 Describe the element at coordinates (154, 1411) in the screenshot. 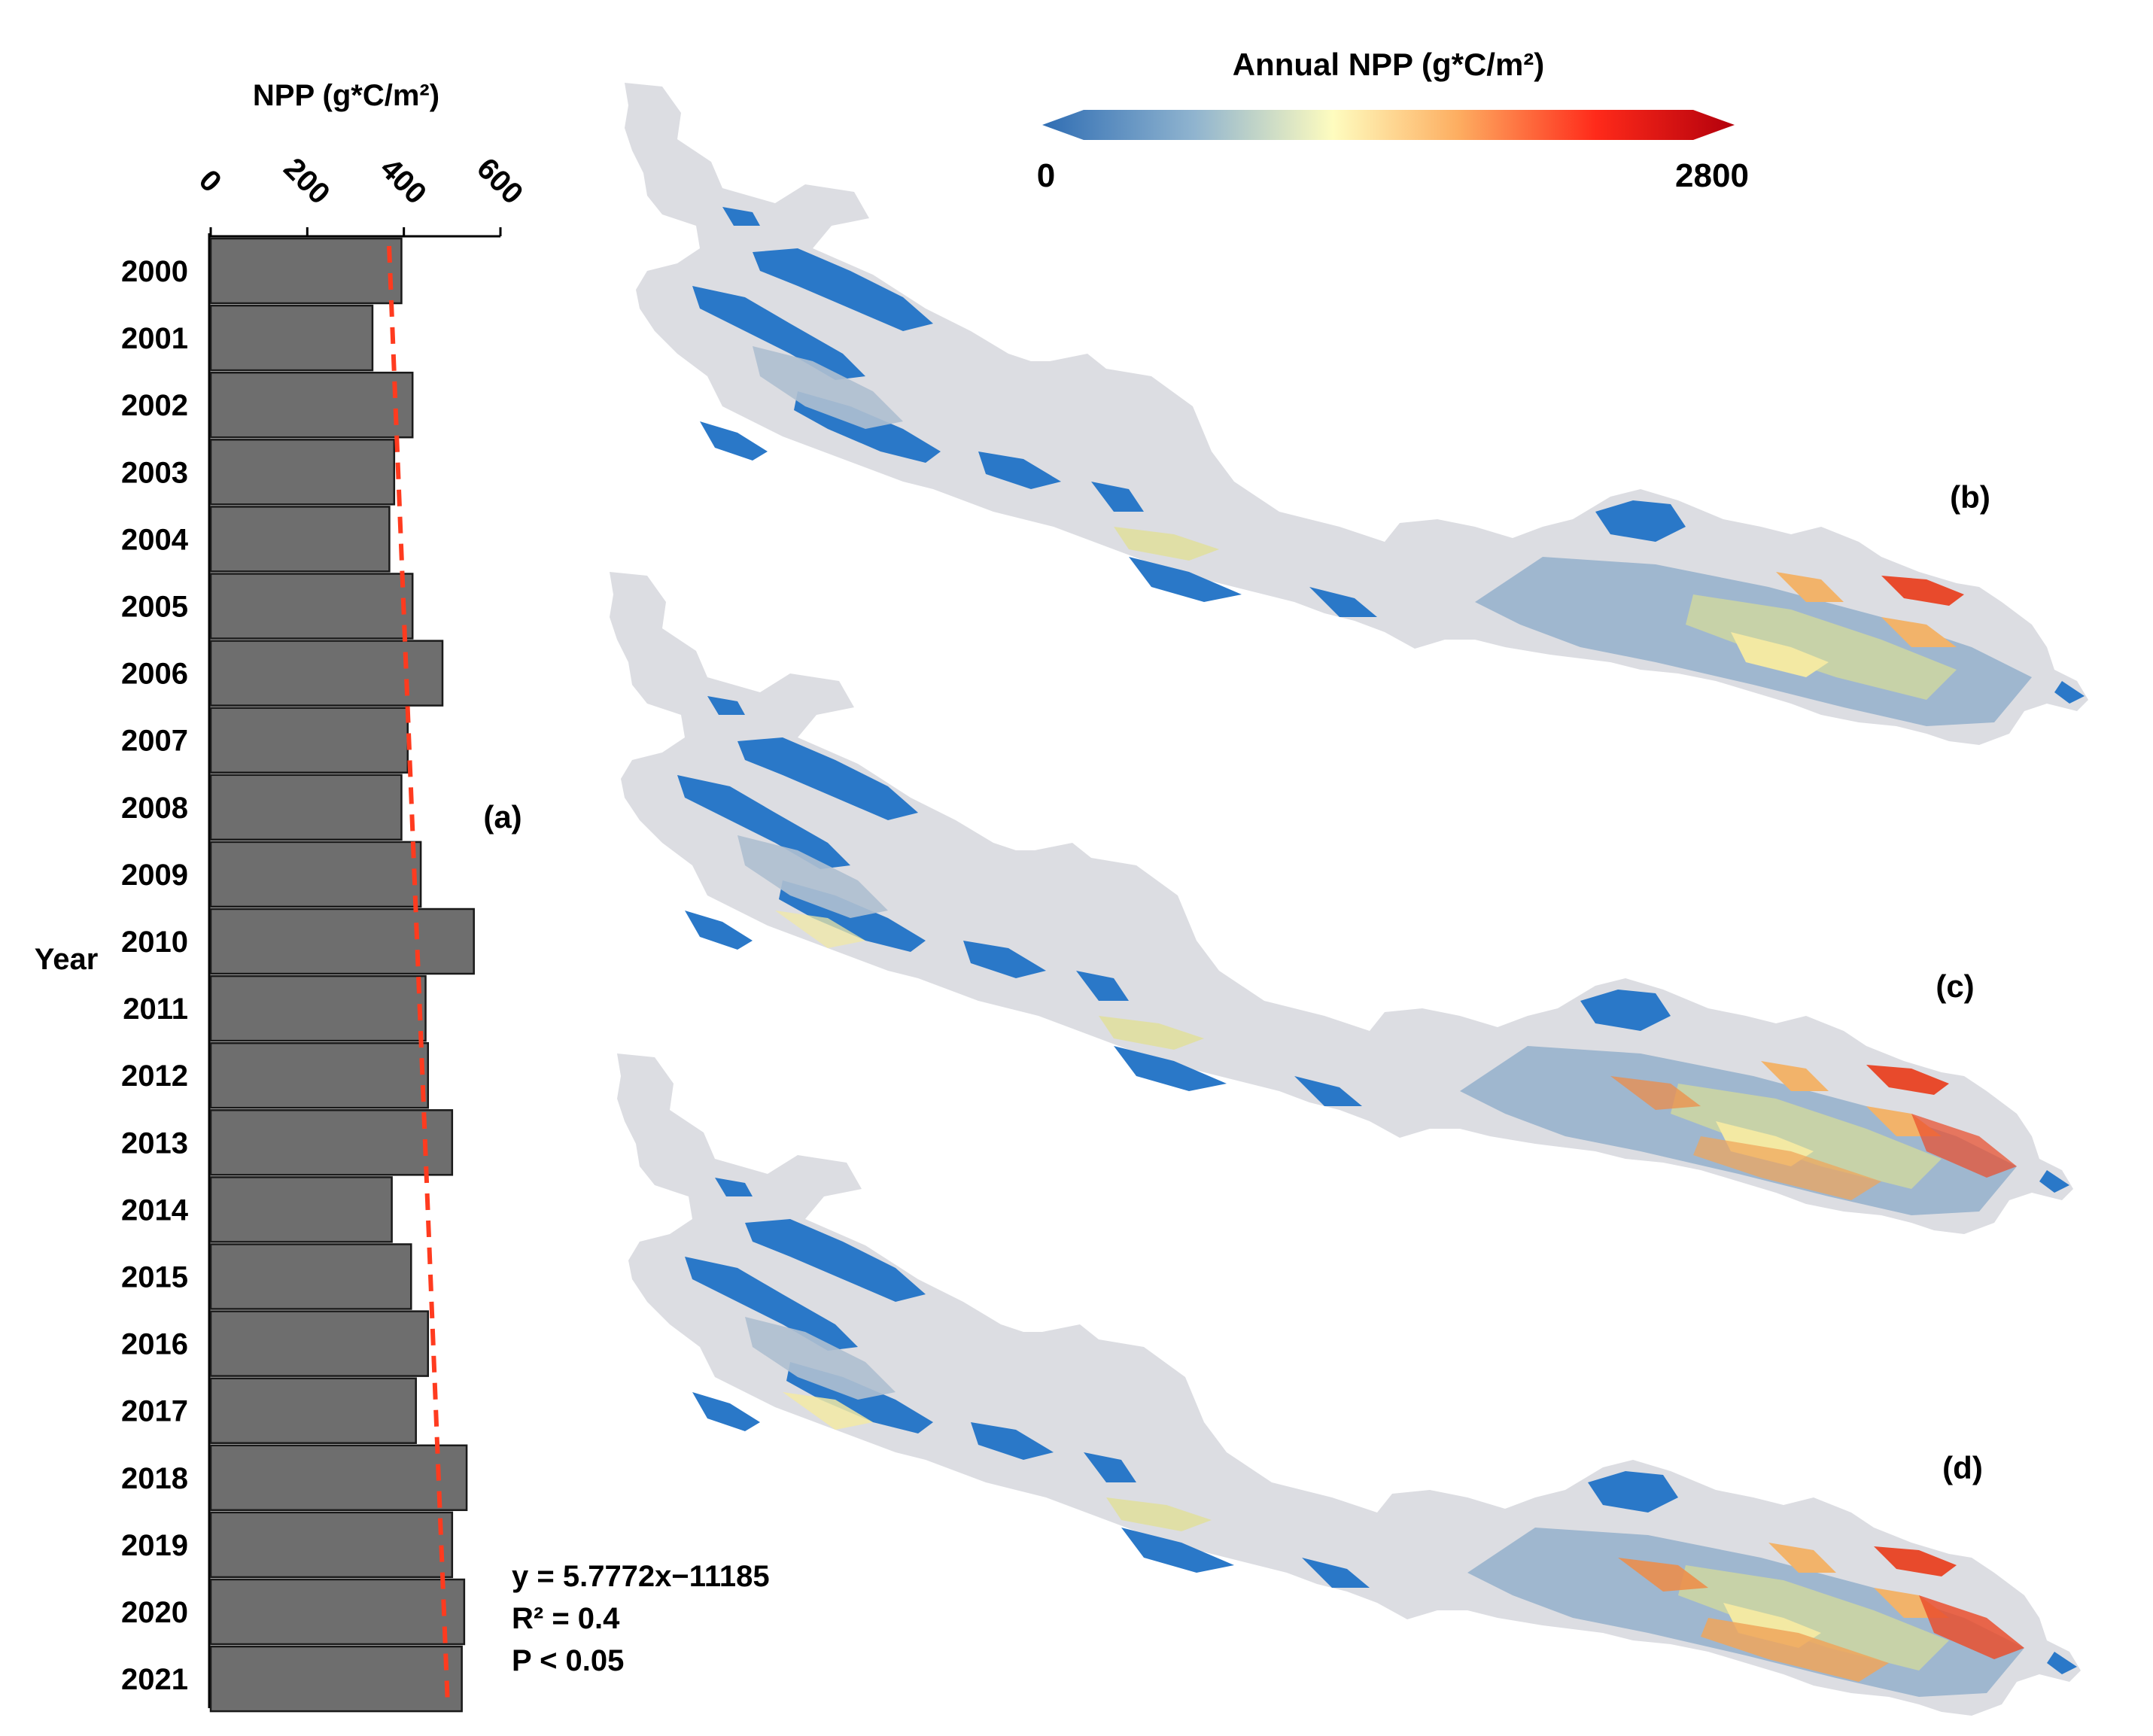

I see `year-label-2017: 2017` at that location.